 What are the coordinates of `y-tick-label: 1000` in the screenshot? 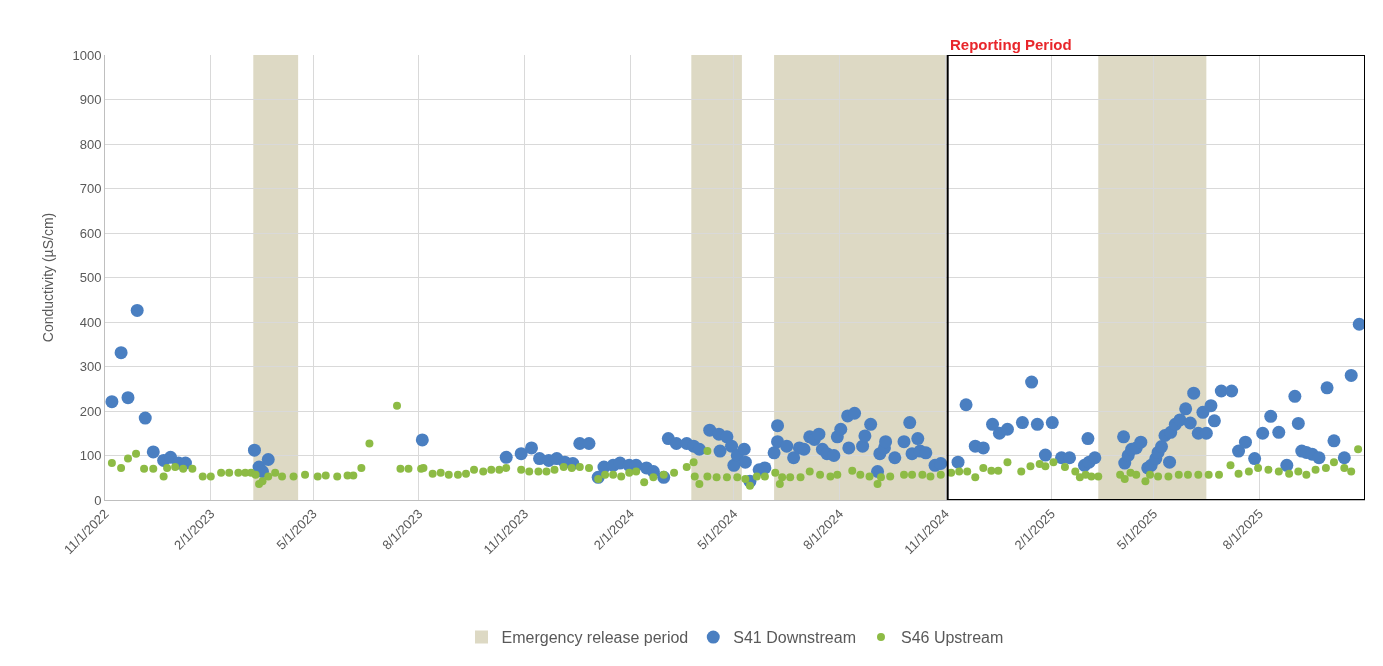 It's located at (87, 55).